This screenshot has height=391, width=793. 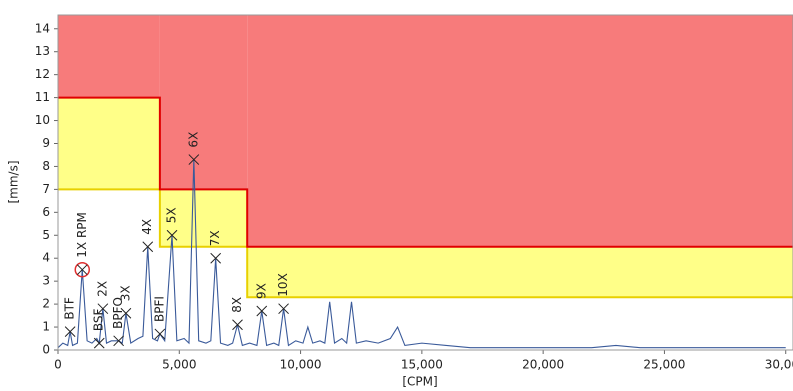 What do you see at coordinates (46, 281) in the screenshot?
I see `y-tick-label: 3` at bounding box center [46, 281].